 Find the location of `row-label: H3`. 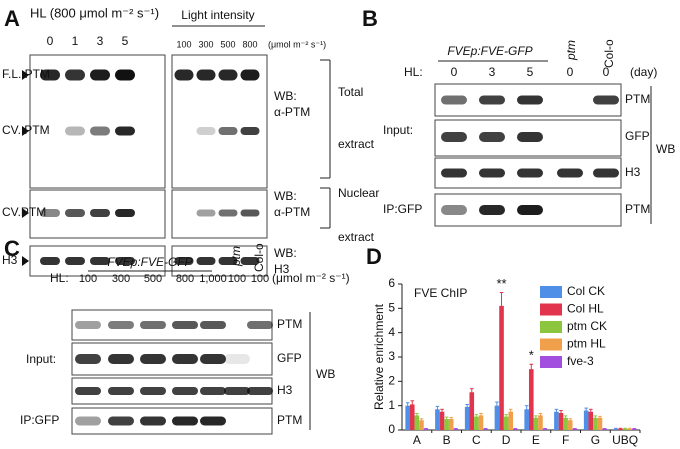

row-label: H3 is located at coordinates (10, 260).